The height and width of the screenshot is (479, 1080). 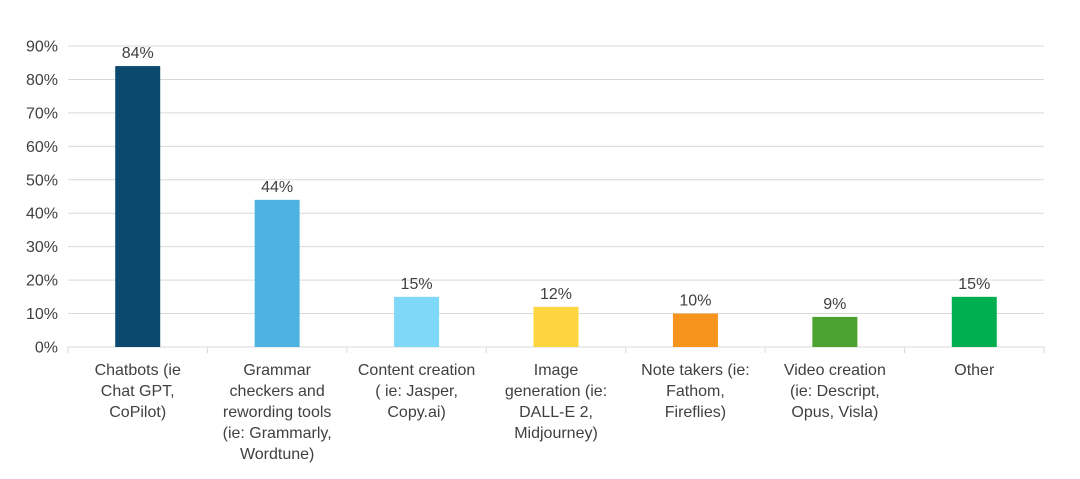 I want to click on x-category-label: (ie: Grammarly,, so click(x=277, y=433).